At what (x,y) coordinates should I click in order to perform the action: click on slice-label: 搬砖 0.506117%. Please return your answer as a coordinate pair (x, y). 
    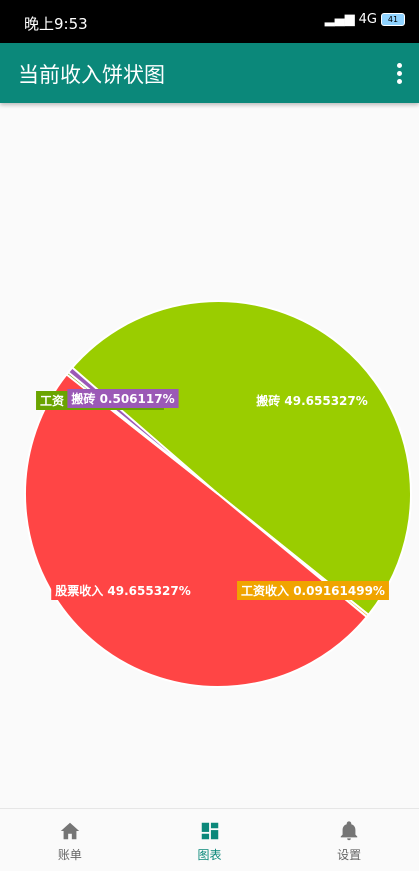
    Looking at the image, I should click on (123, 398).